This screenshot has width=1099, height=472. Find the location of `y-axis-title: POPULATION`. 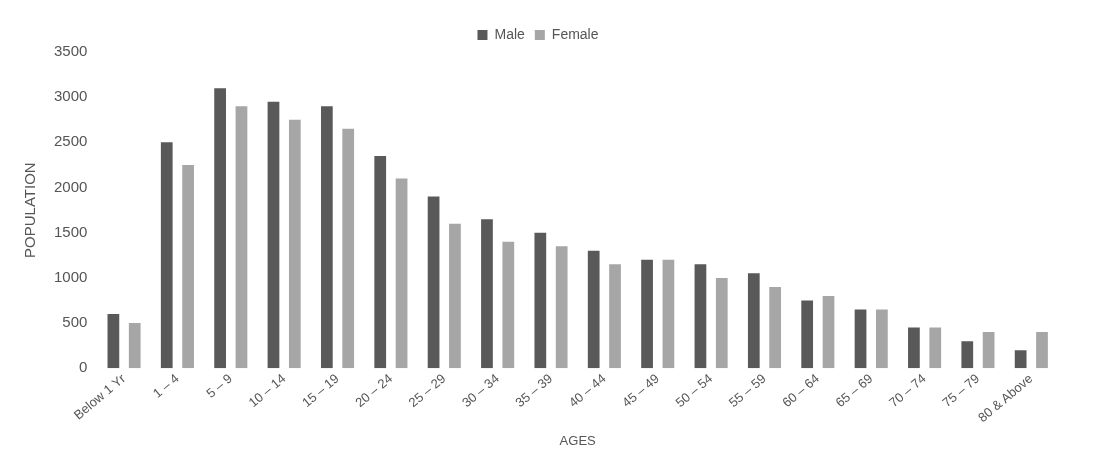

y-axis-title: POPULATION is located at coordinates (30, 210).